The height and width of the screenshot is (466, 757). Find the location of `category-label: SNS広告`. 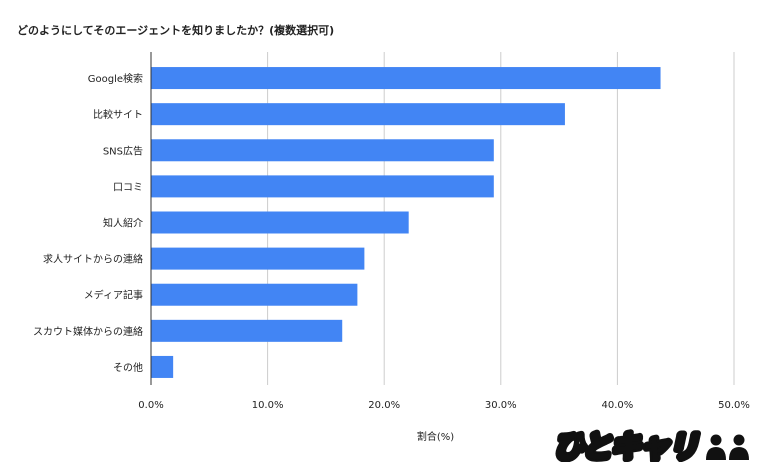

category-label: SNS広告 is located at coordinates (123, 150).